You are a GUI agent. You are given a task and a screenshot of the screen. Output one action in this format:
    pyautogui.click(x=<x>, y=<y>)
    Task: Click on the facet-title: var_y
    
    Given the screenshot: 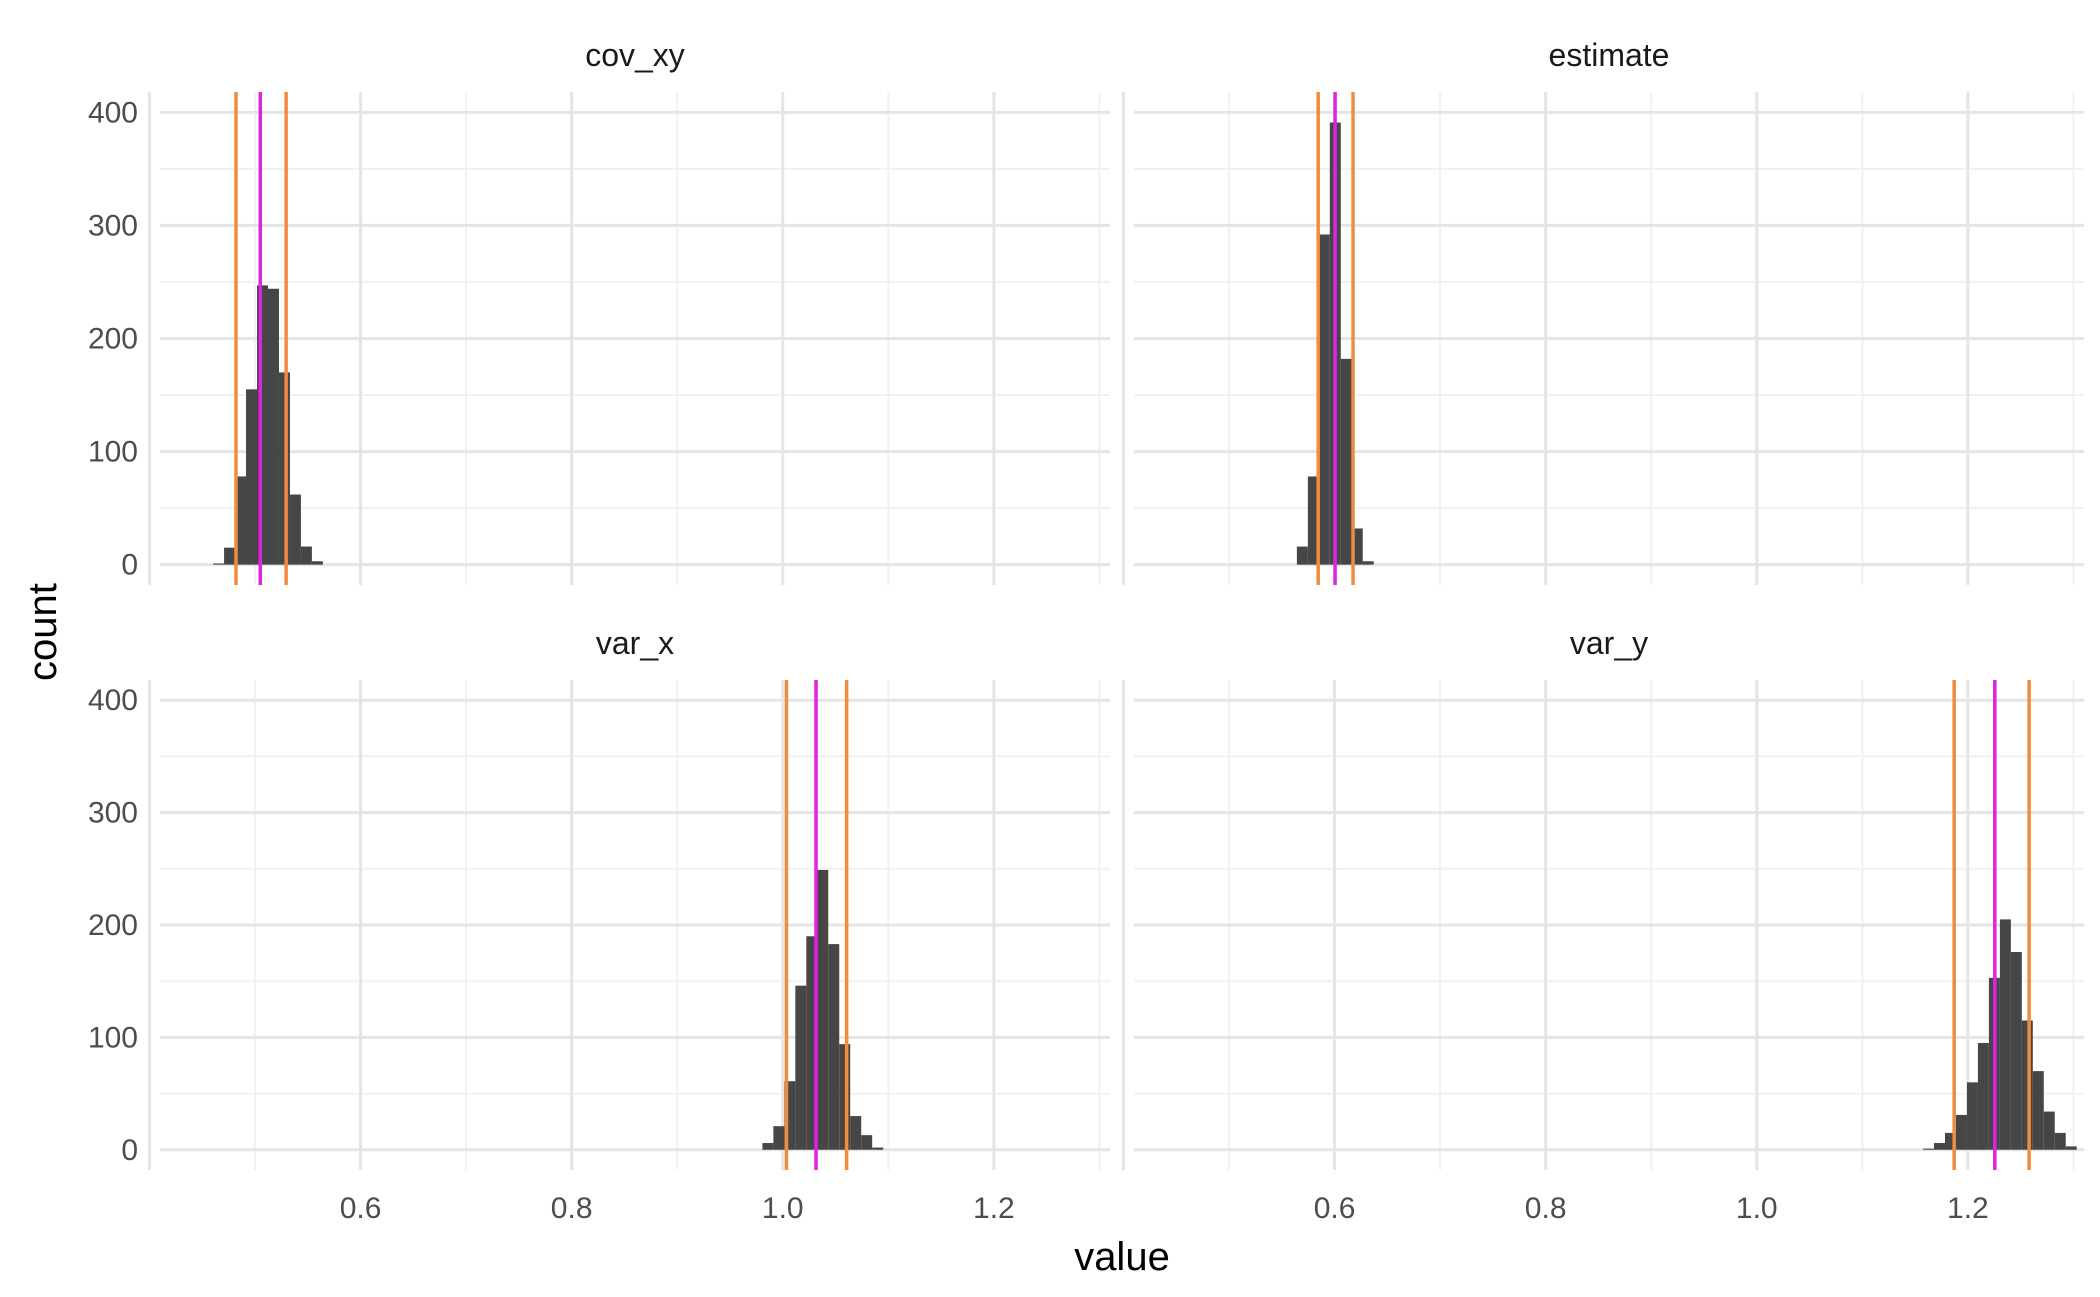 What is the action you would take?
    pyautogui.click(x=1609, y=643)
    